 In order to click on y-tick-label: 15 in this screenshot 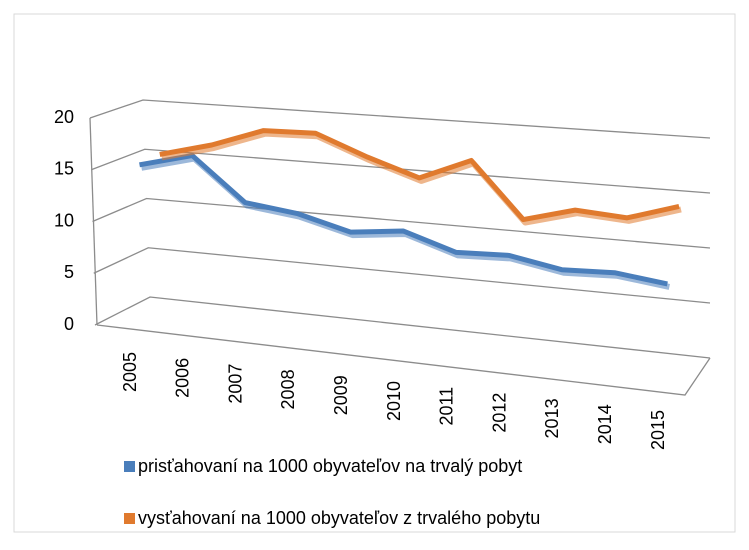, I will do `click(64, 169)`.